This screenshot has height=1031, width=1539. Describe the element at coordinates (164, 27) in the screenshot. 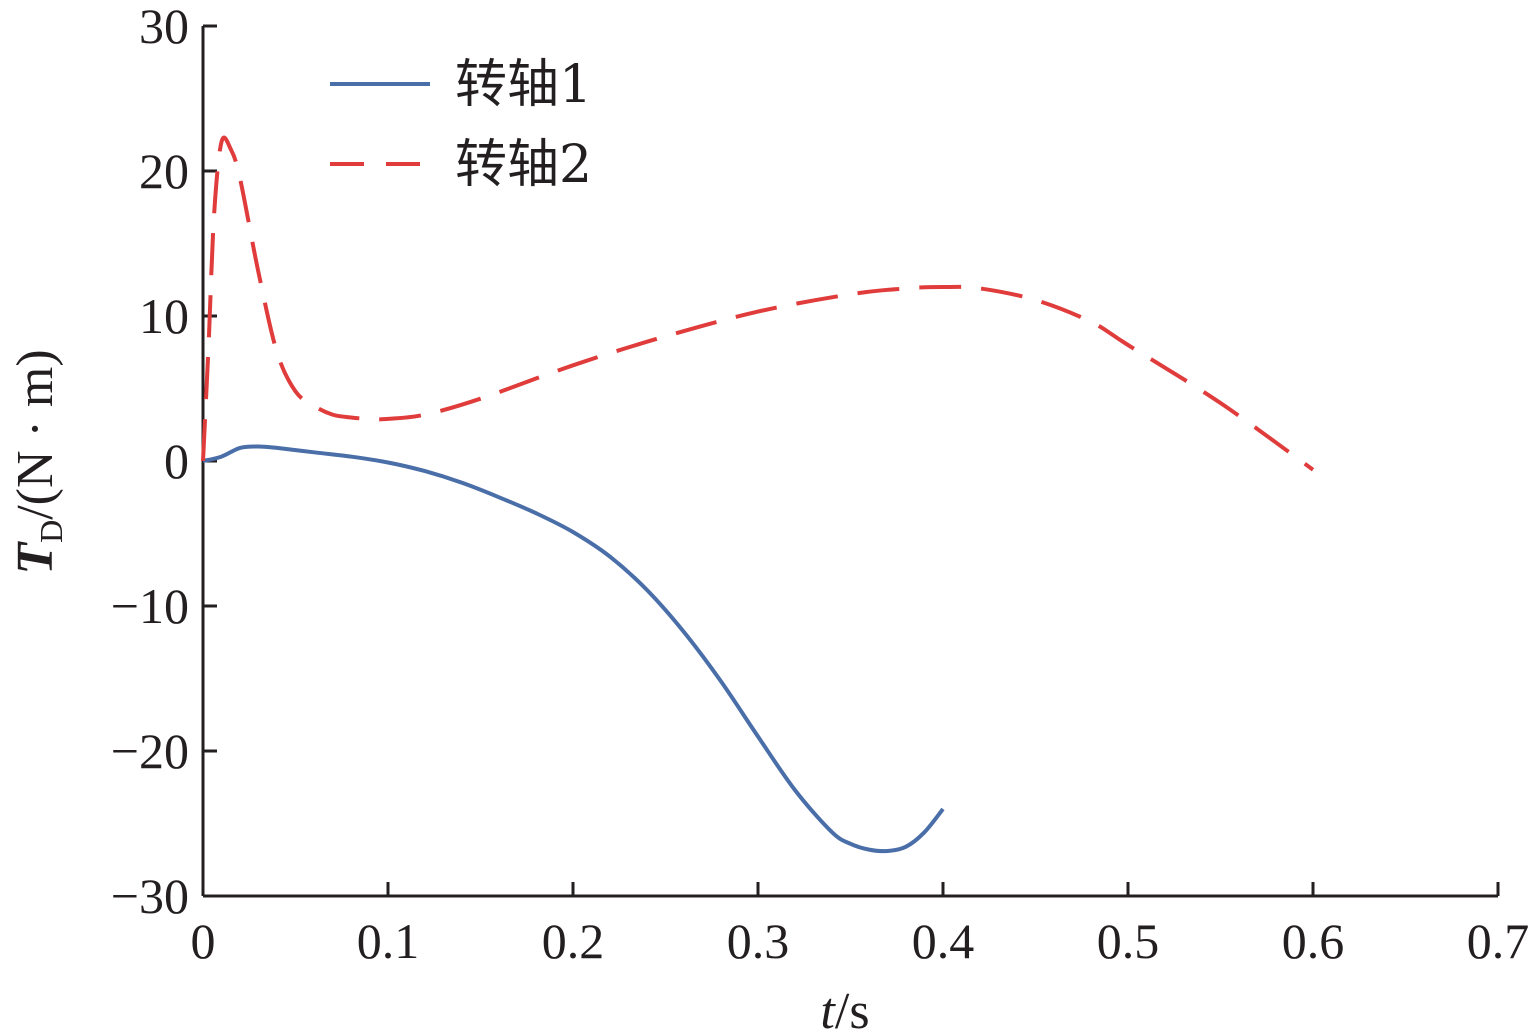

I see `y-tick-label: 30` at that location.